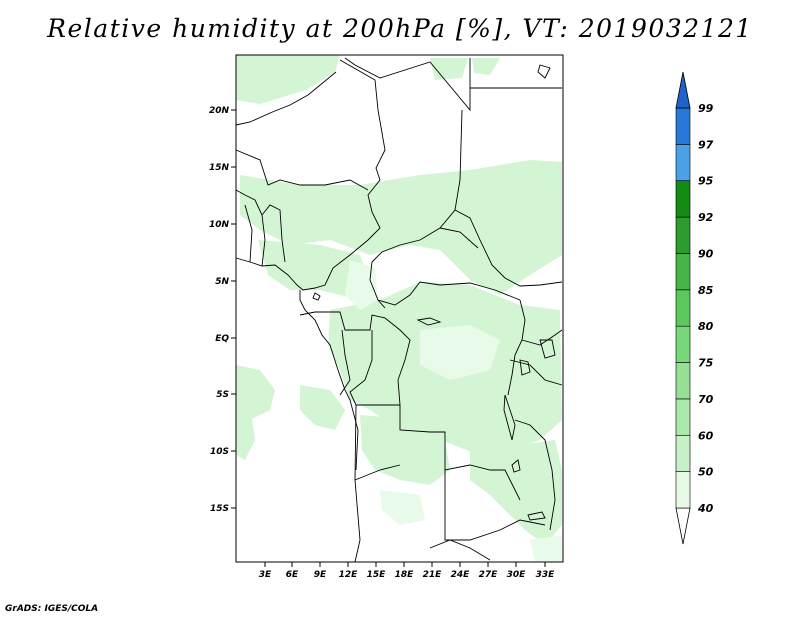  Describe the element at coordinates (517, 575) in the screenshot. I see `lon-label: 30E` at that location.